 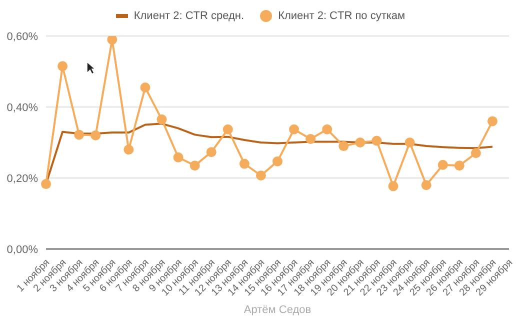 I want to click on legend-label: Клиент 2: CTR по суткам, so click(x=341, y=16).